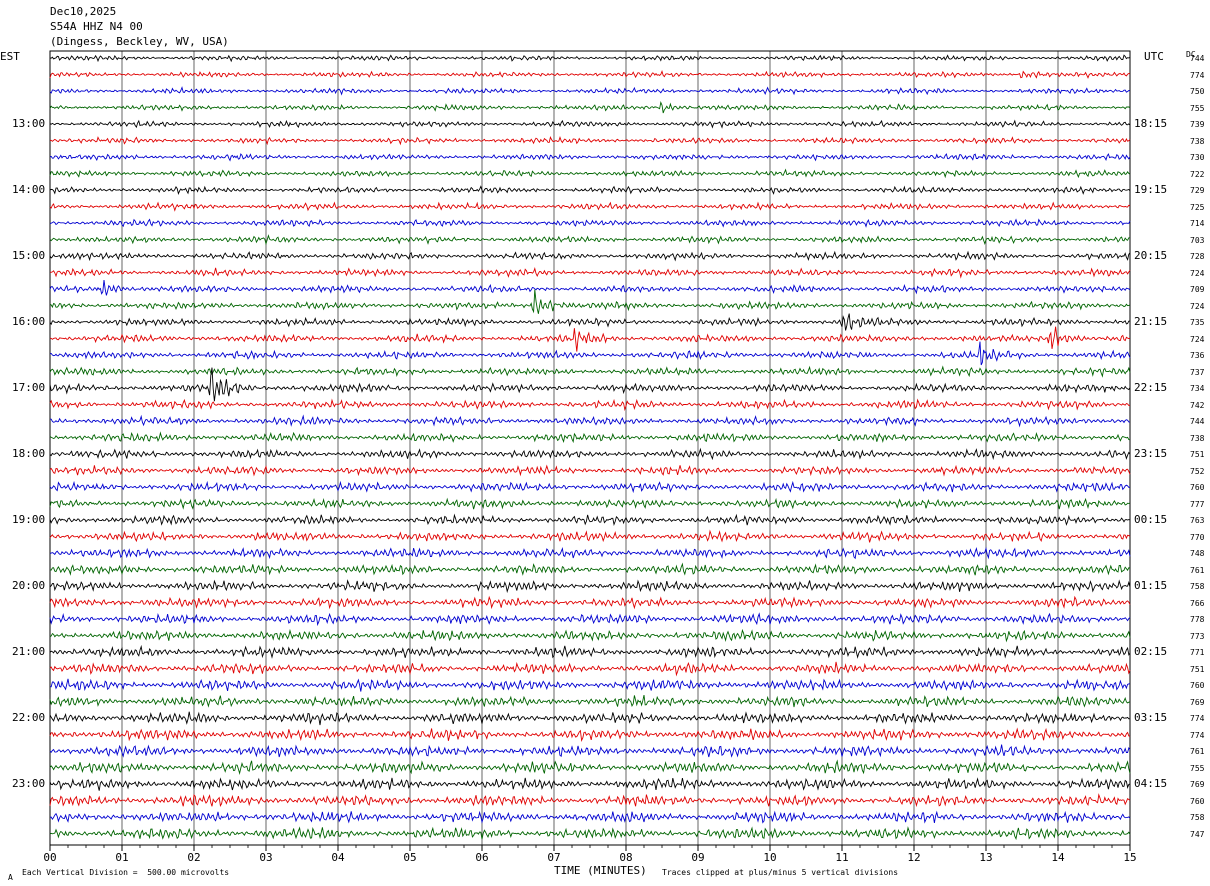  Describe the element at coordinates (1197, 834) in the screenshot. I see `dc-offset-label: 747` at that location.